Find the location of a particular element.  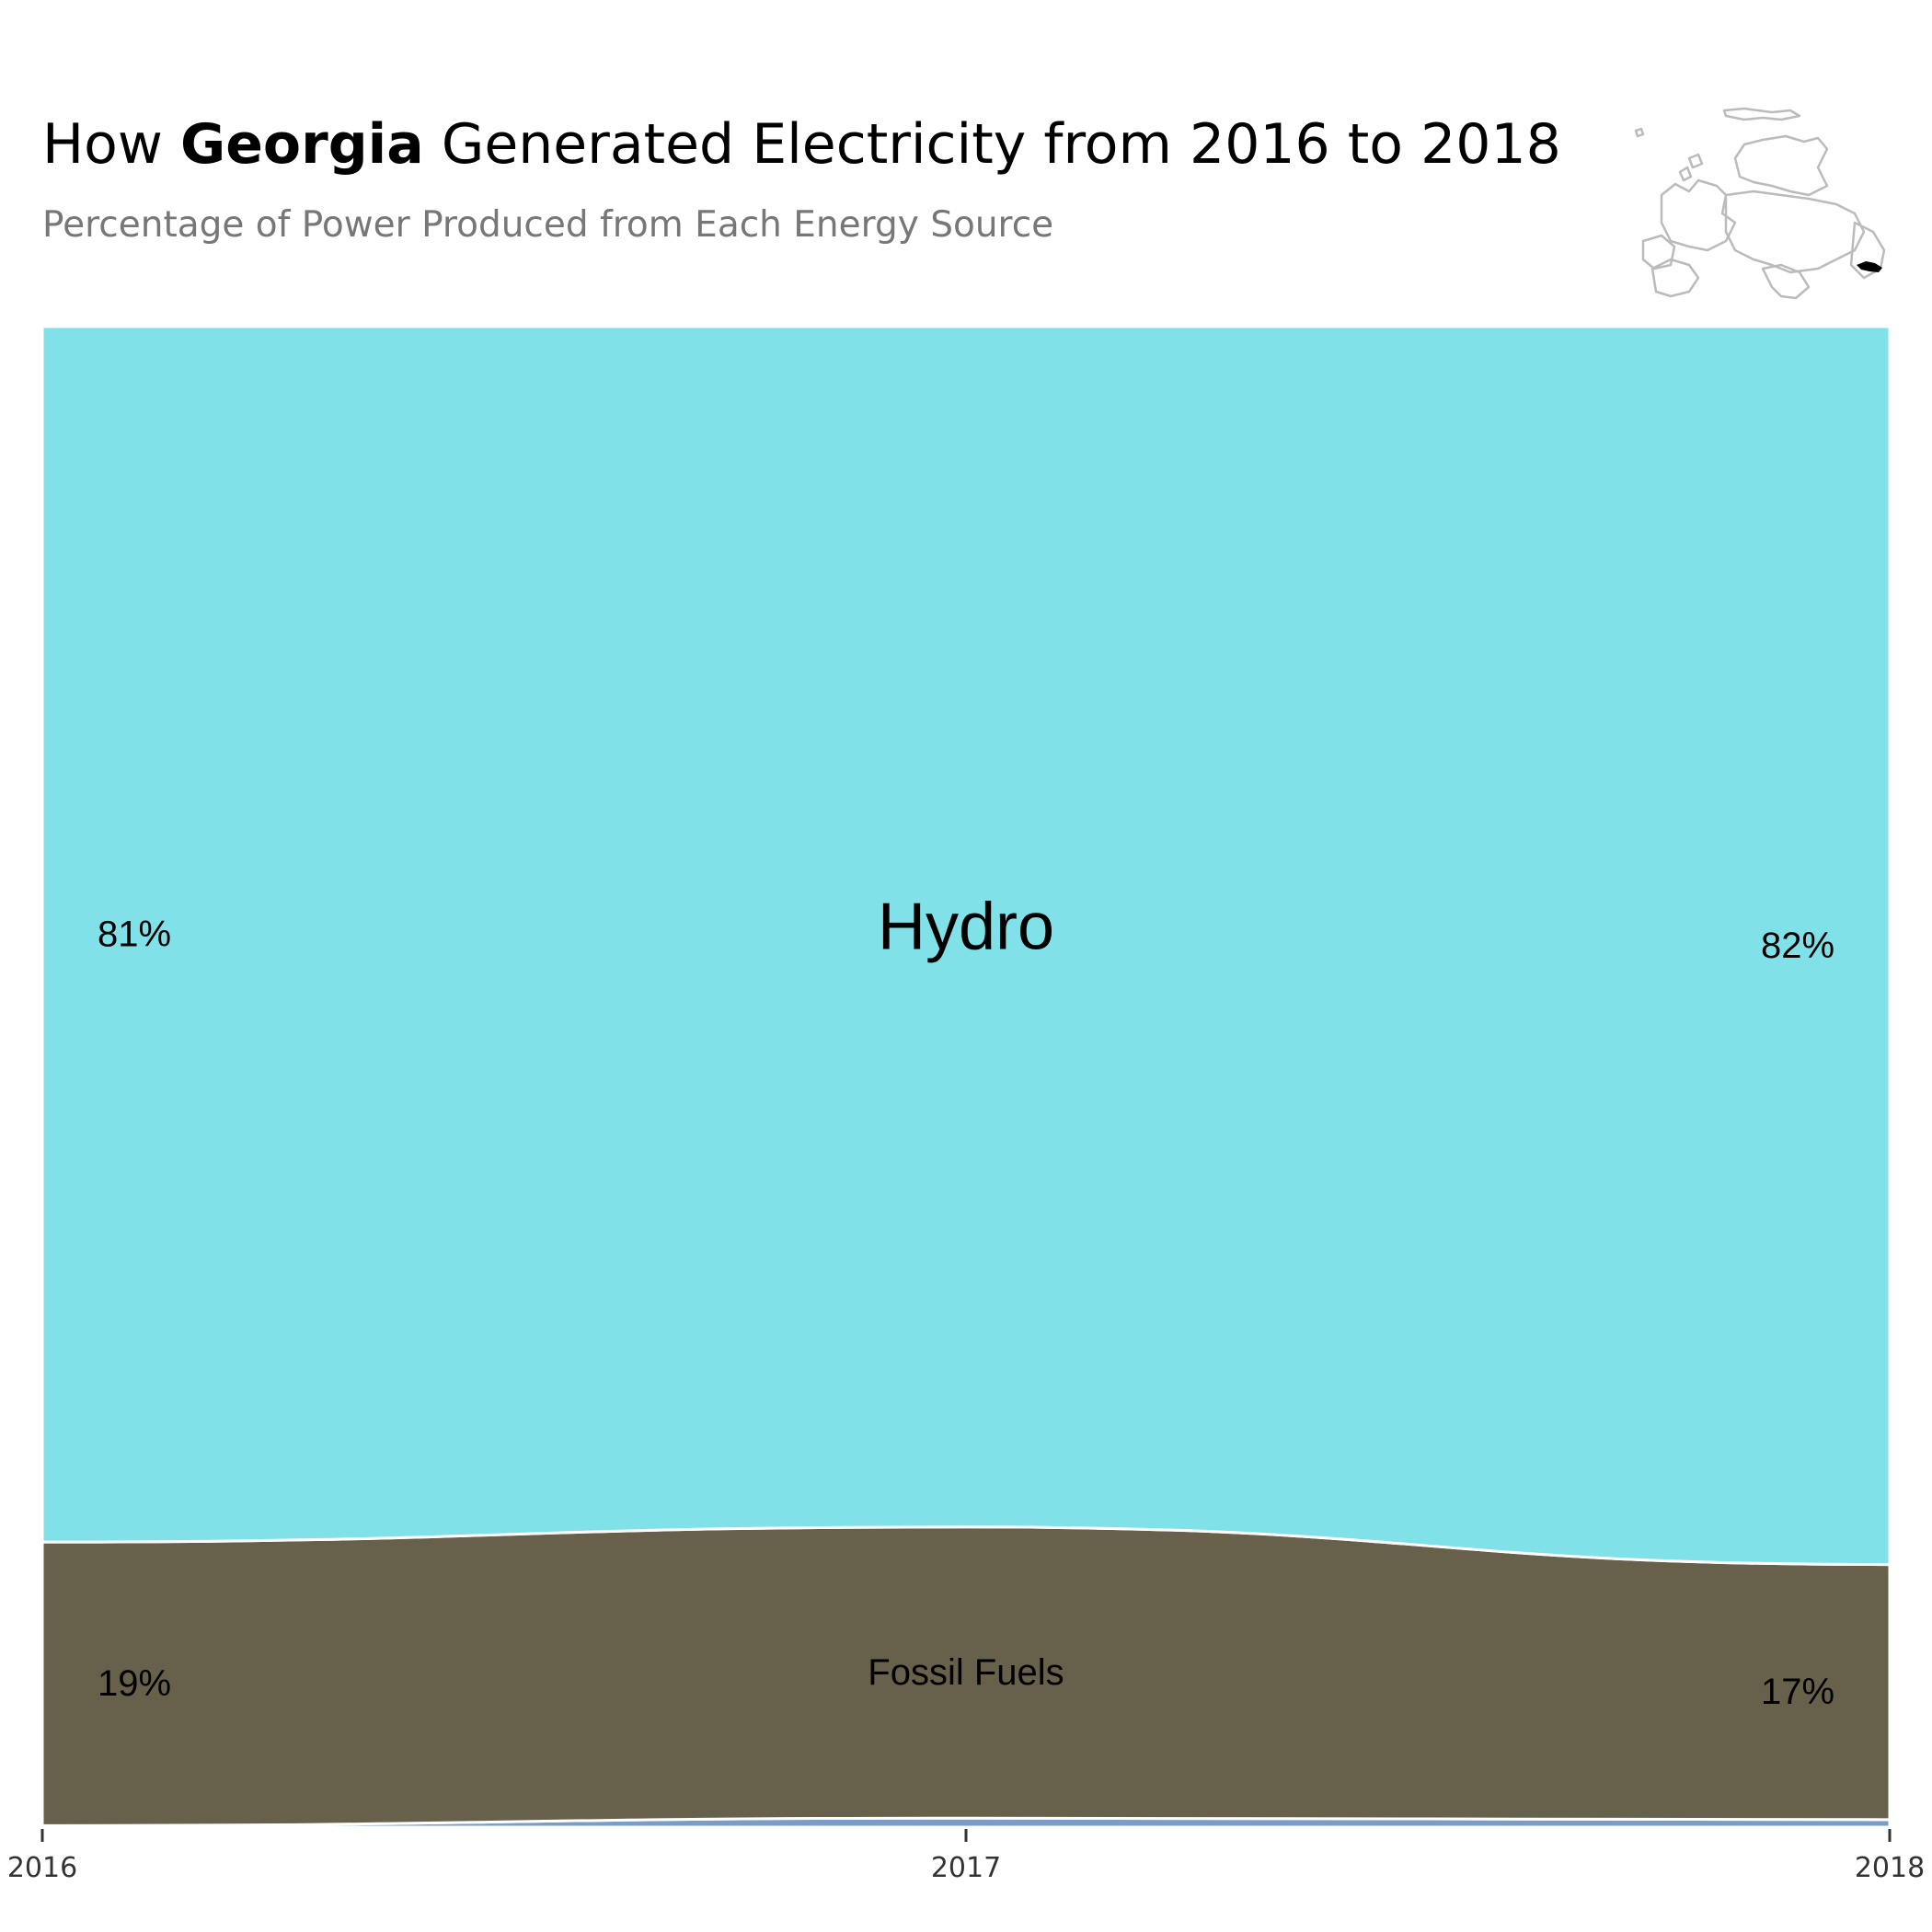

map-outline-south is located at coordinates (1675, 278).